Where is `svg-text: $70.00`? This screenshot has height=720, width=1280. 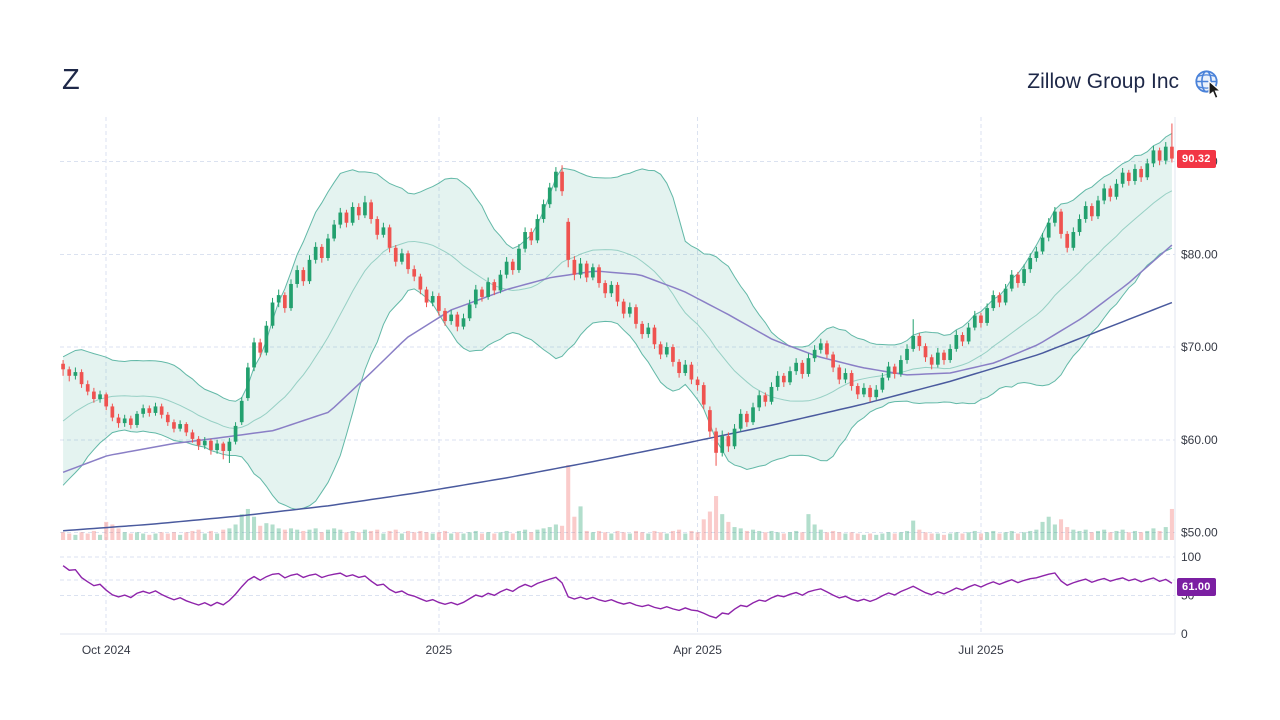 svg-text: $70.00 is located at coordinates (1199, 347).